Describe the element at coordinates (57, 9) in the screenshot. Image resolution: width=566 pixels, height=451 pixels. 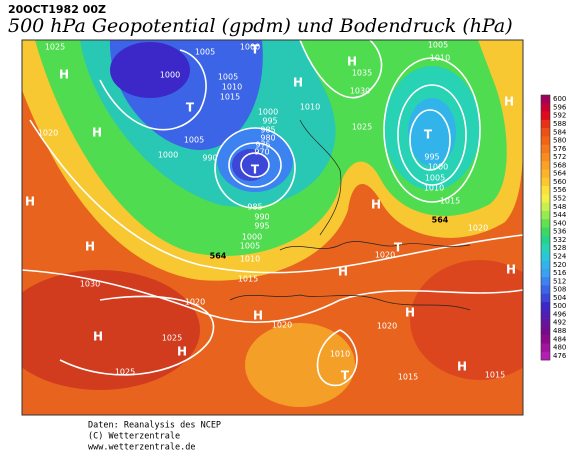
I see `date: 20OCT1982 00Z` at that location.